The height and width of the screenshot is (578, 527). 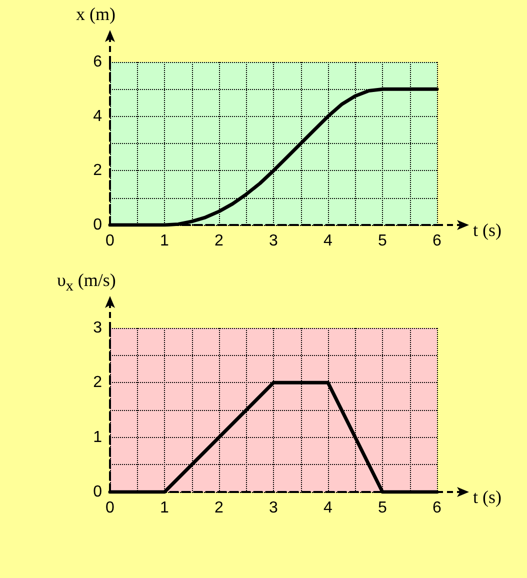 What do you see at coordinates (97, 328) in the screenshot?
I see `y-tick-label: 3` at bounding box center [97, 328].